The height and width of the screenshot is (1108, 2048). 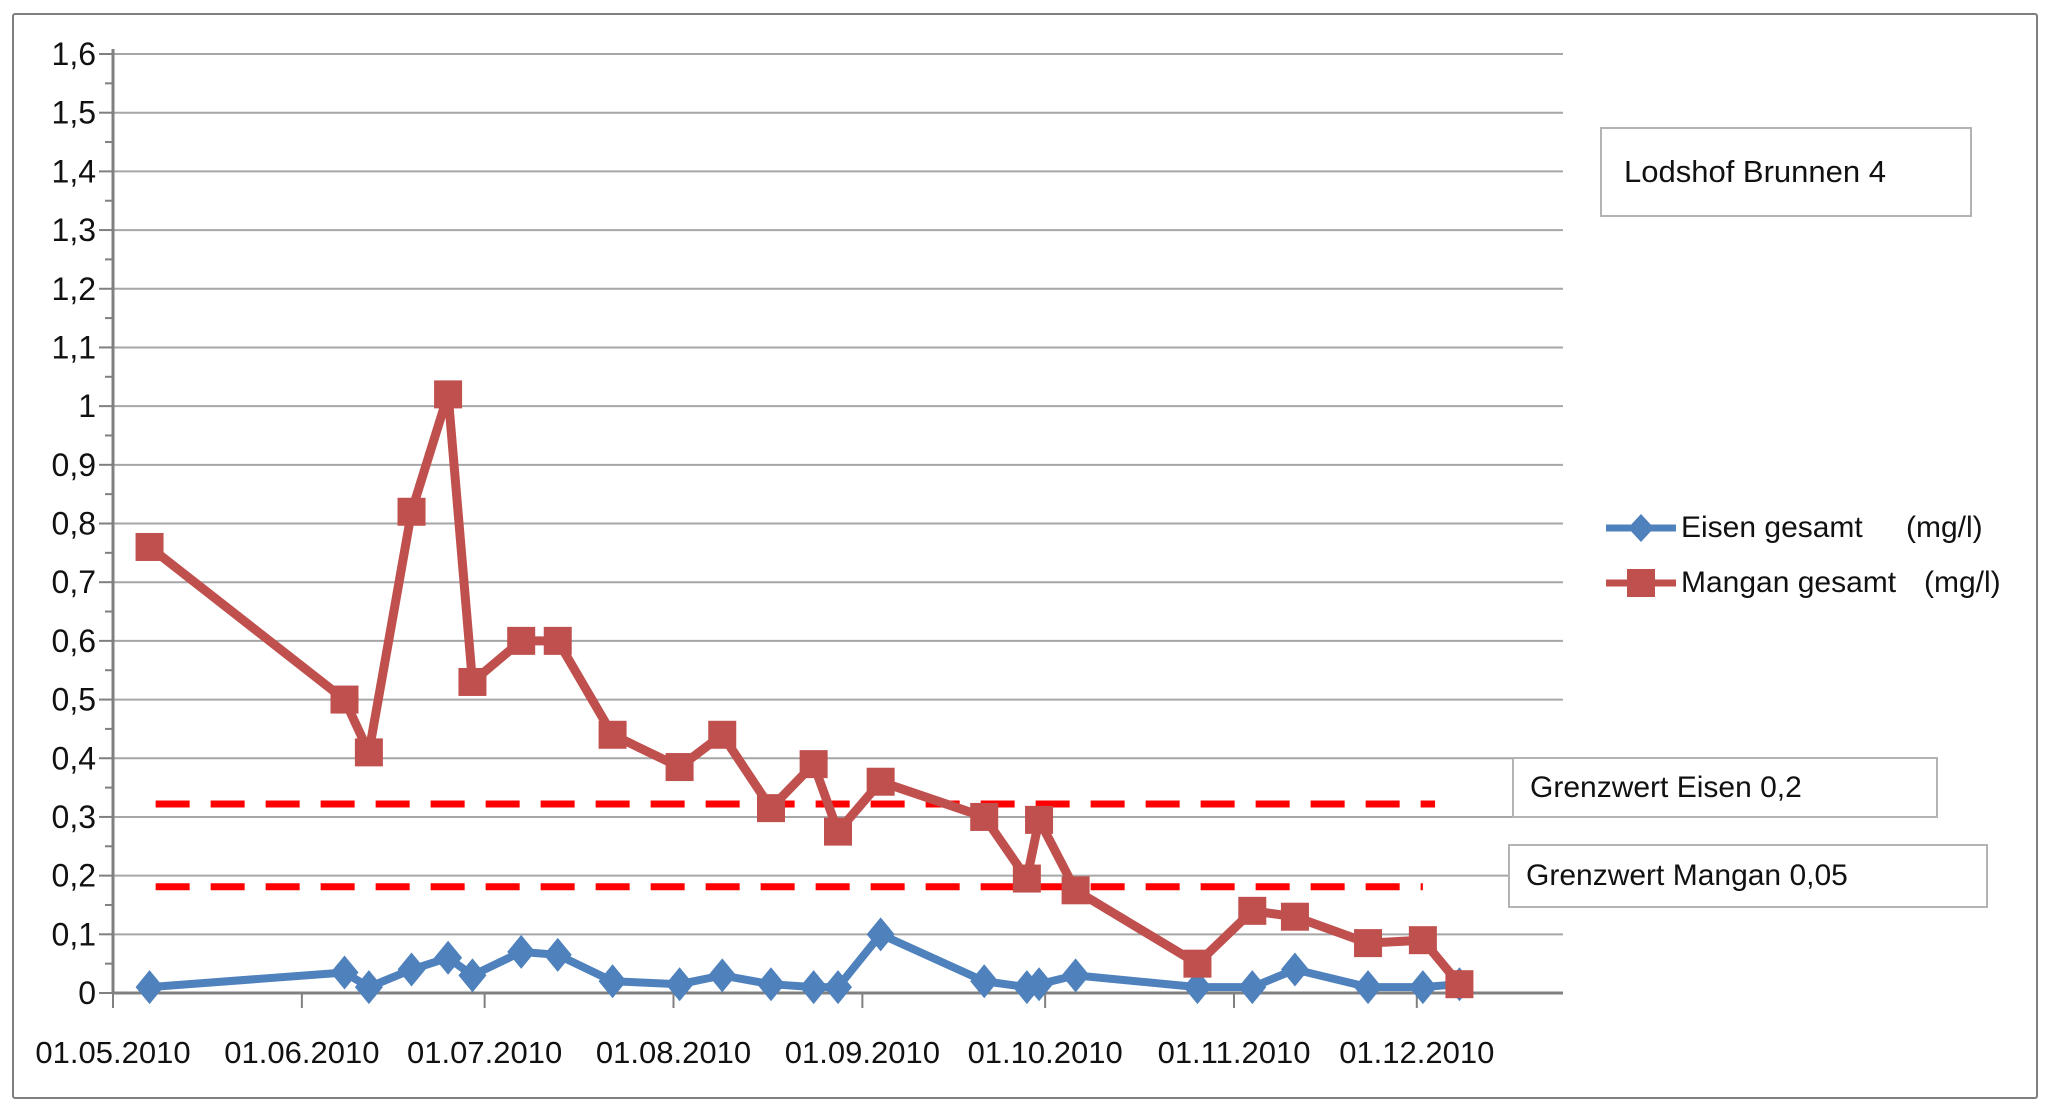 I want to click on legend-label-eisen: Eisen gesamt, so click(x=1772, y=527).